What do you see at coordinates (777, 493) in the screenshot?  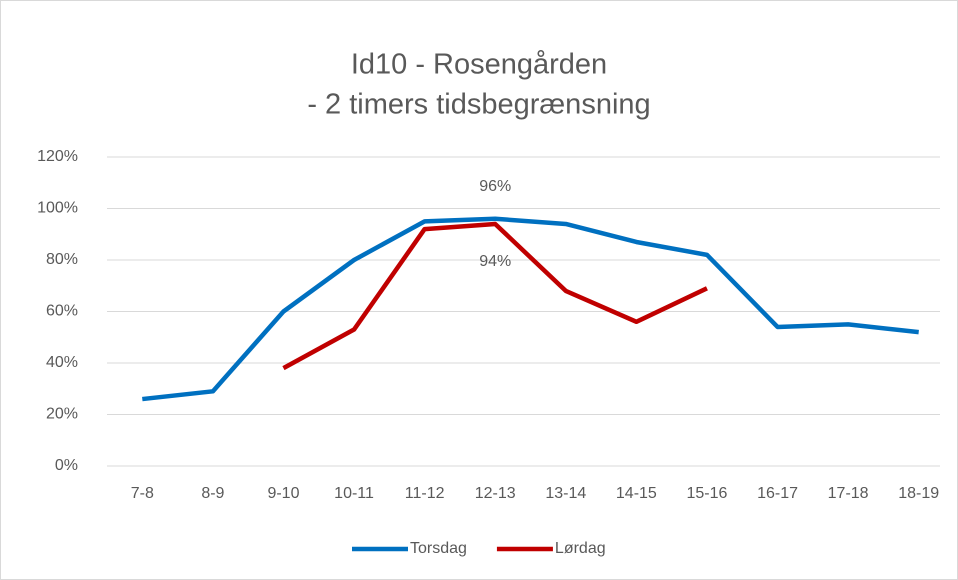 I see `x-tick-label: 16-17` at bounding box center [777, 493].